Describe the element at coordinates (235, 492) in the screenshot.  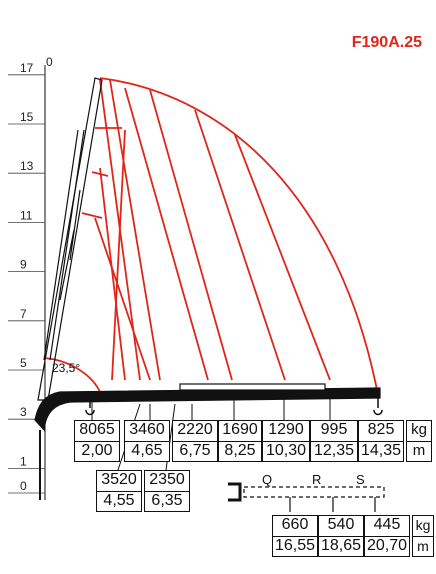
I see `extension-base` at that location.